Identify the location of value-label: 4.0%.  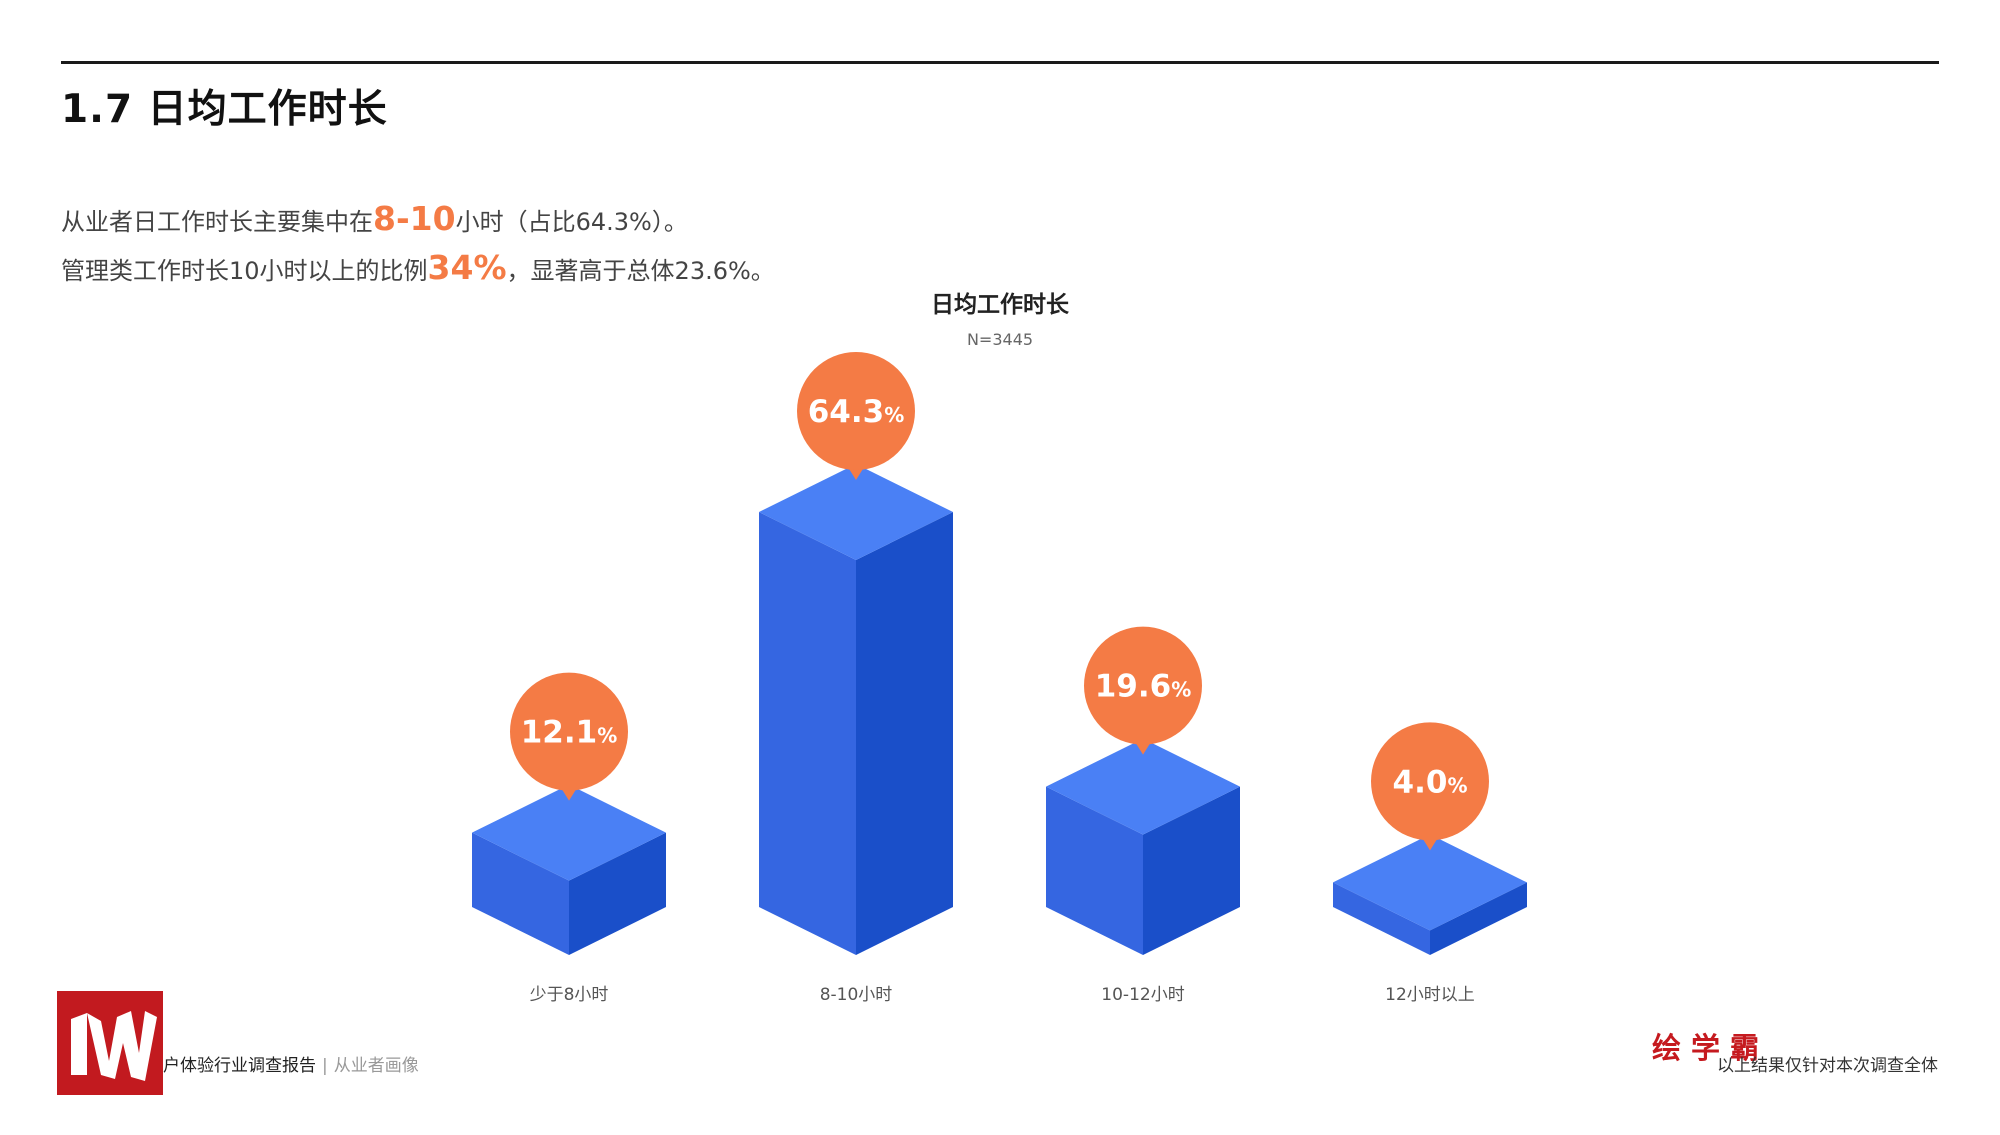
(1430, 782).